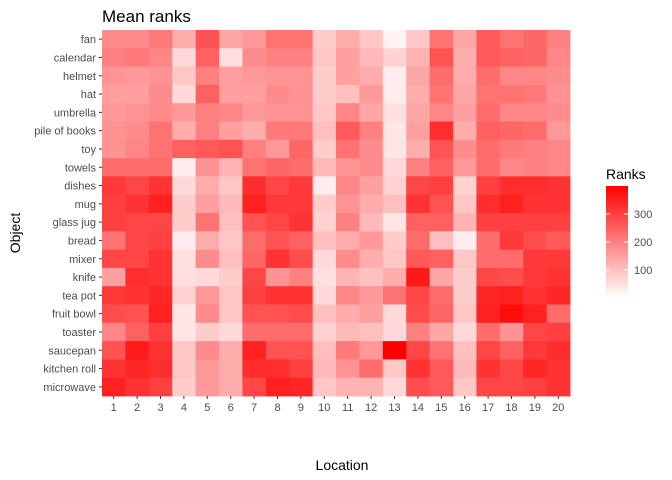 The height and width of the screenshot is (480, 672). Describe the element at coordinates (79, 333) in the screenshot. I see `y-tick-label: toaster` at that location.